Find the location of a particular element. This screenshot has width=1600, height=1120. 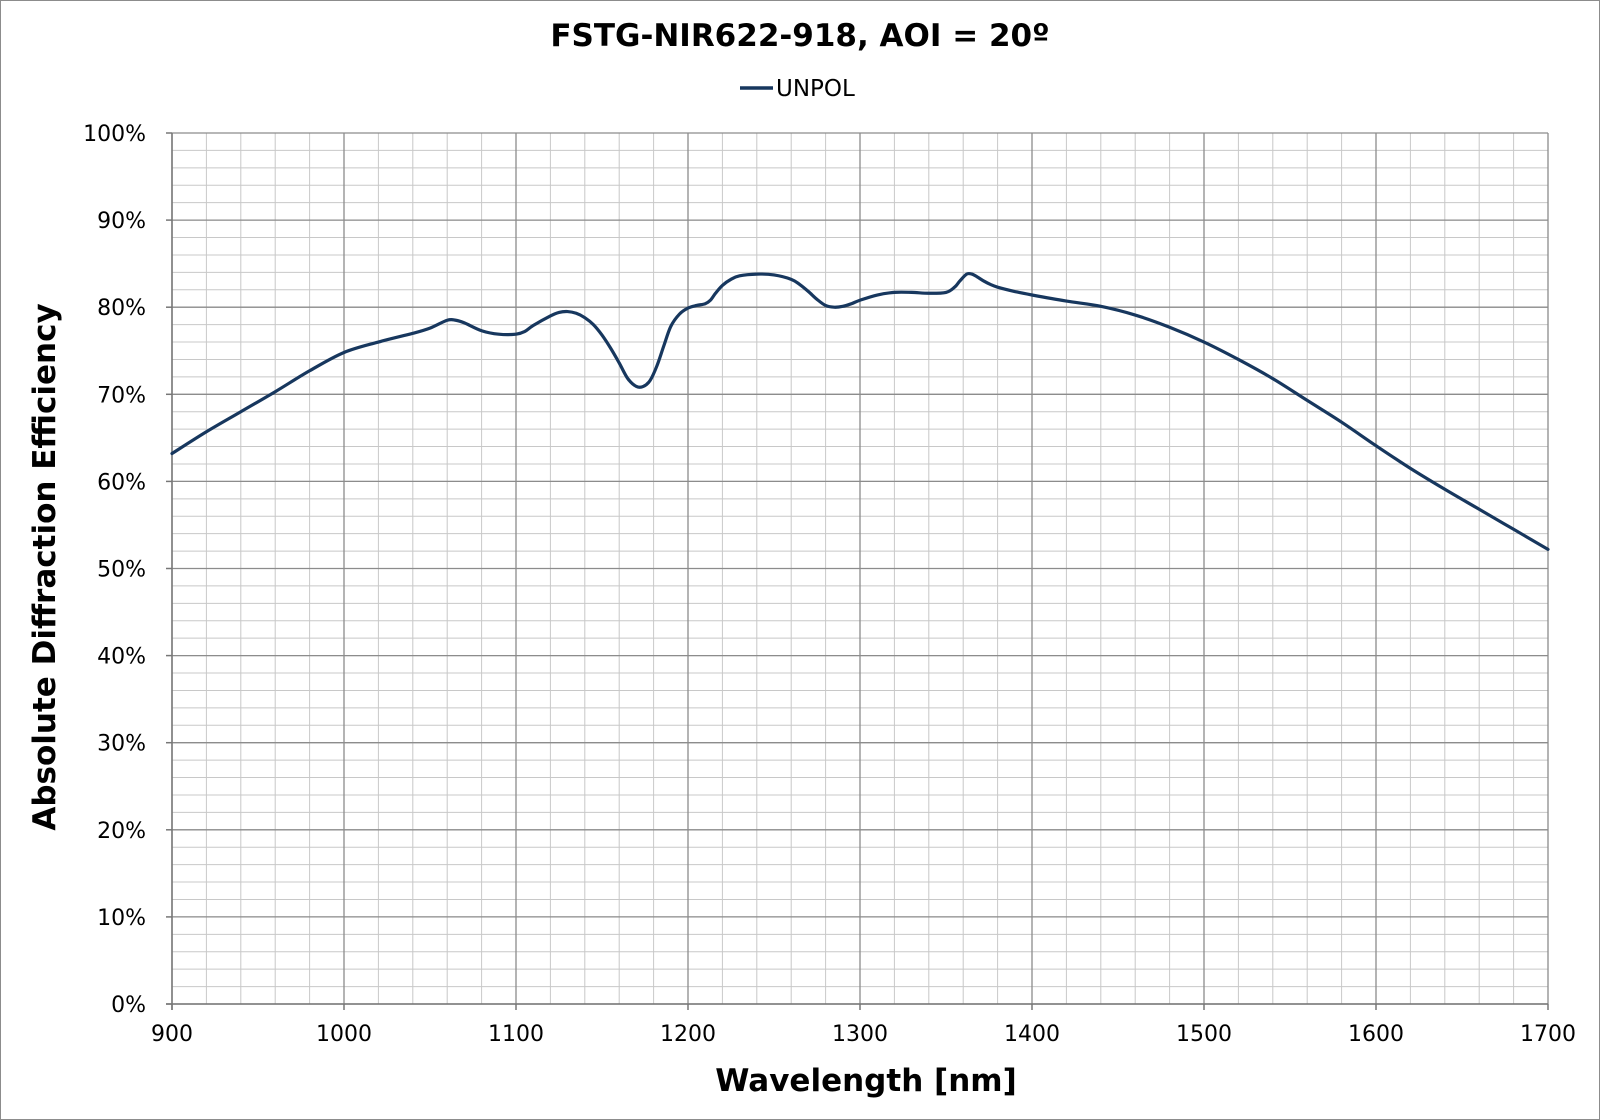

x-tick-labels: 900 1000 1100 1200 1300 1400 1500 1600 1700 is located at coordinates (863, 1034).